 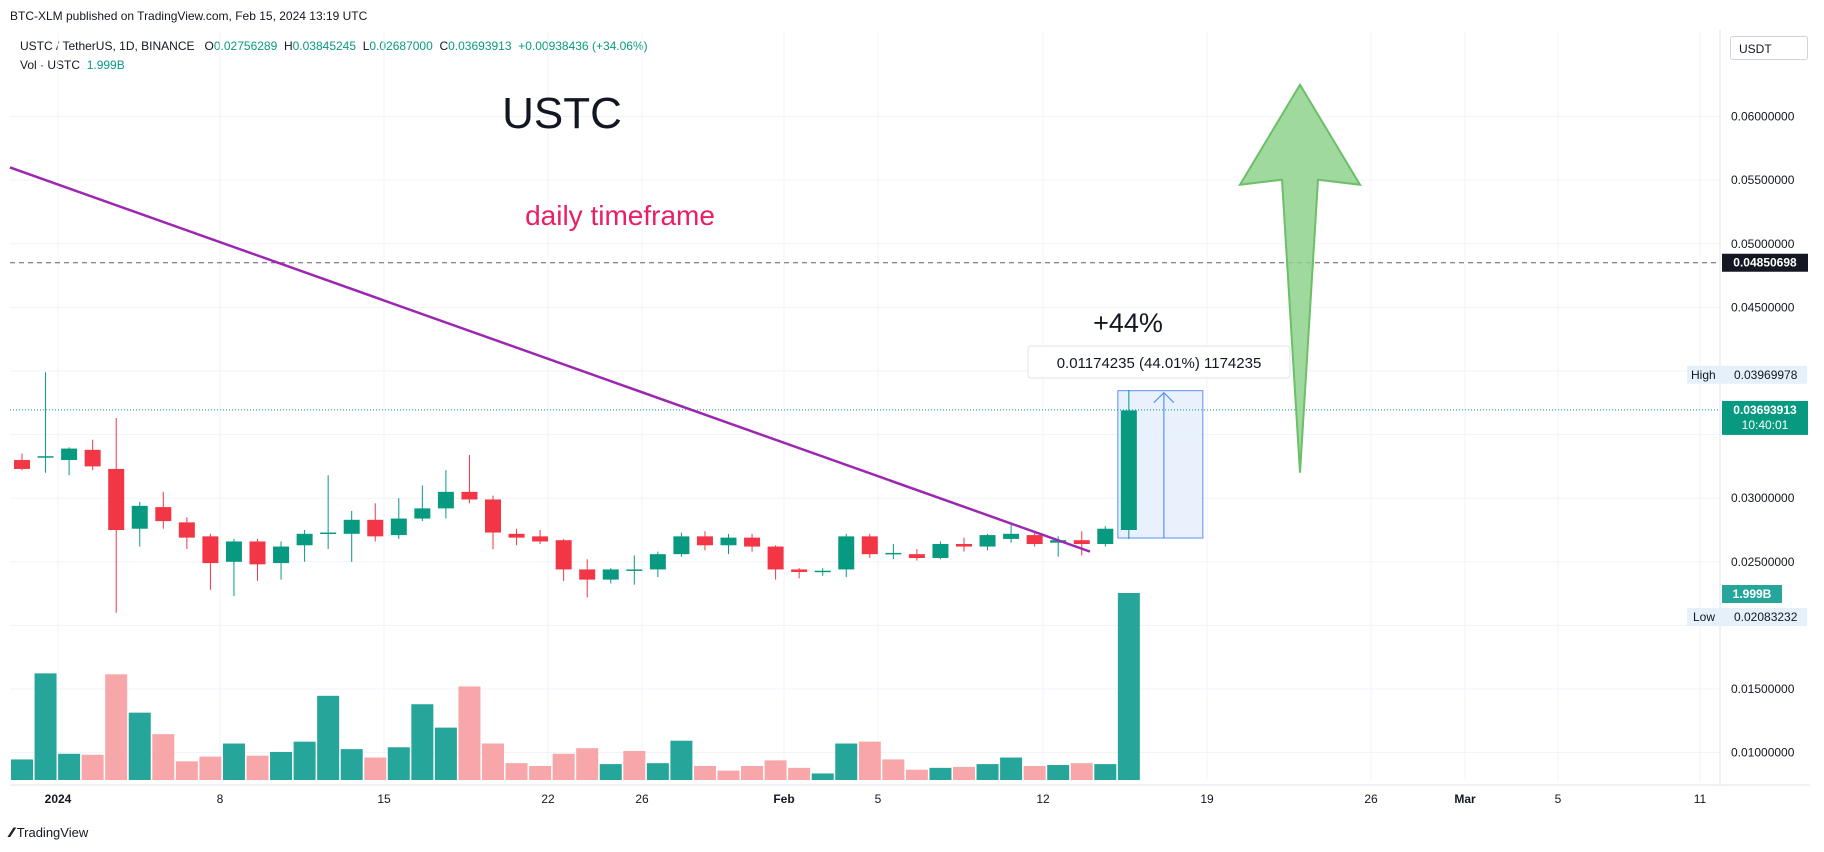 I want to click on annotation-gain: +44%, so click(x=1128, y=323).